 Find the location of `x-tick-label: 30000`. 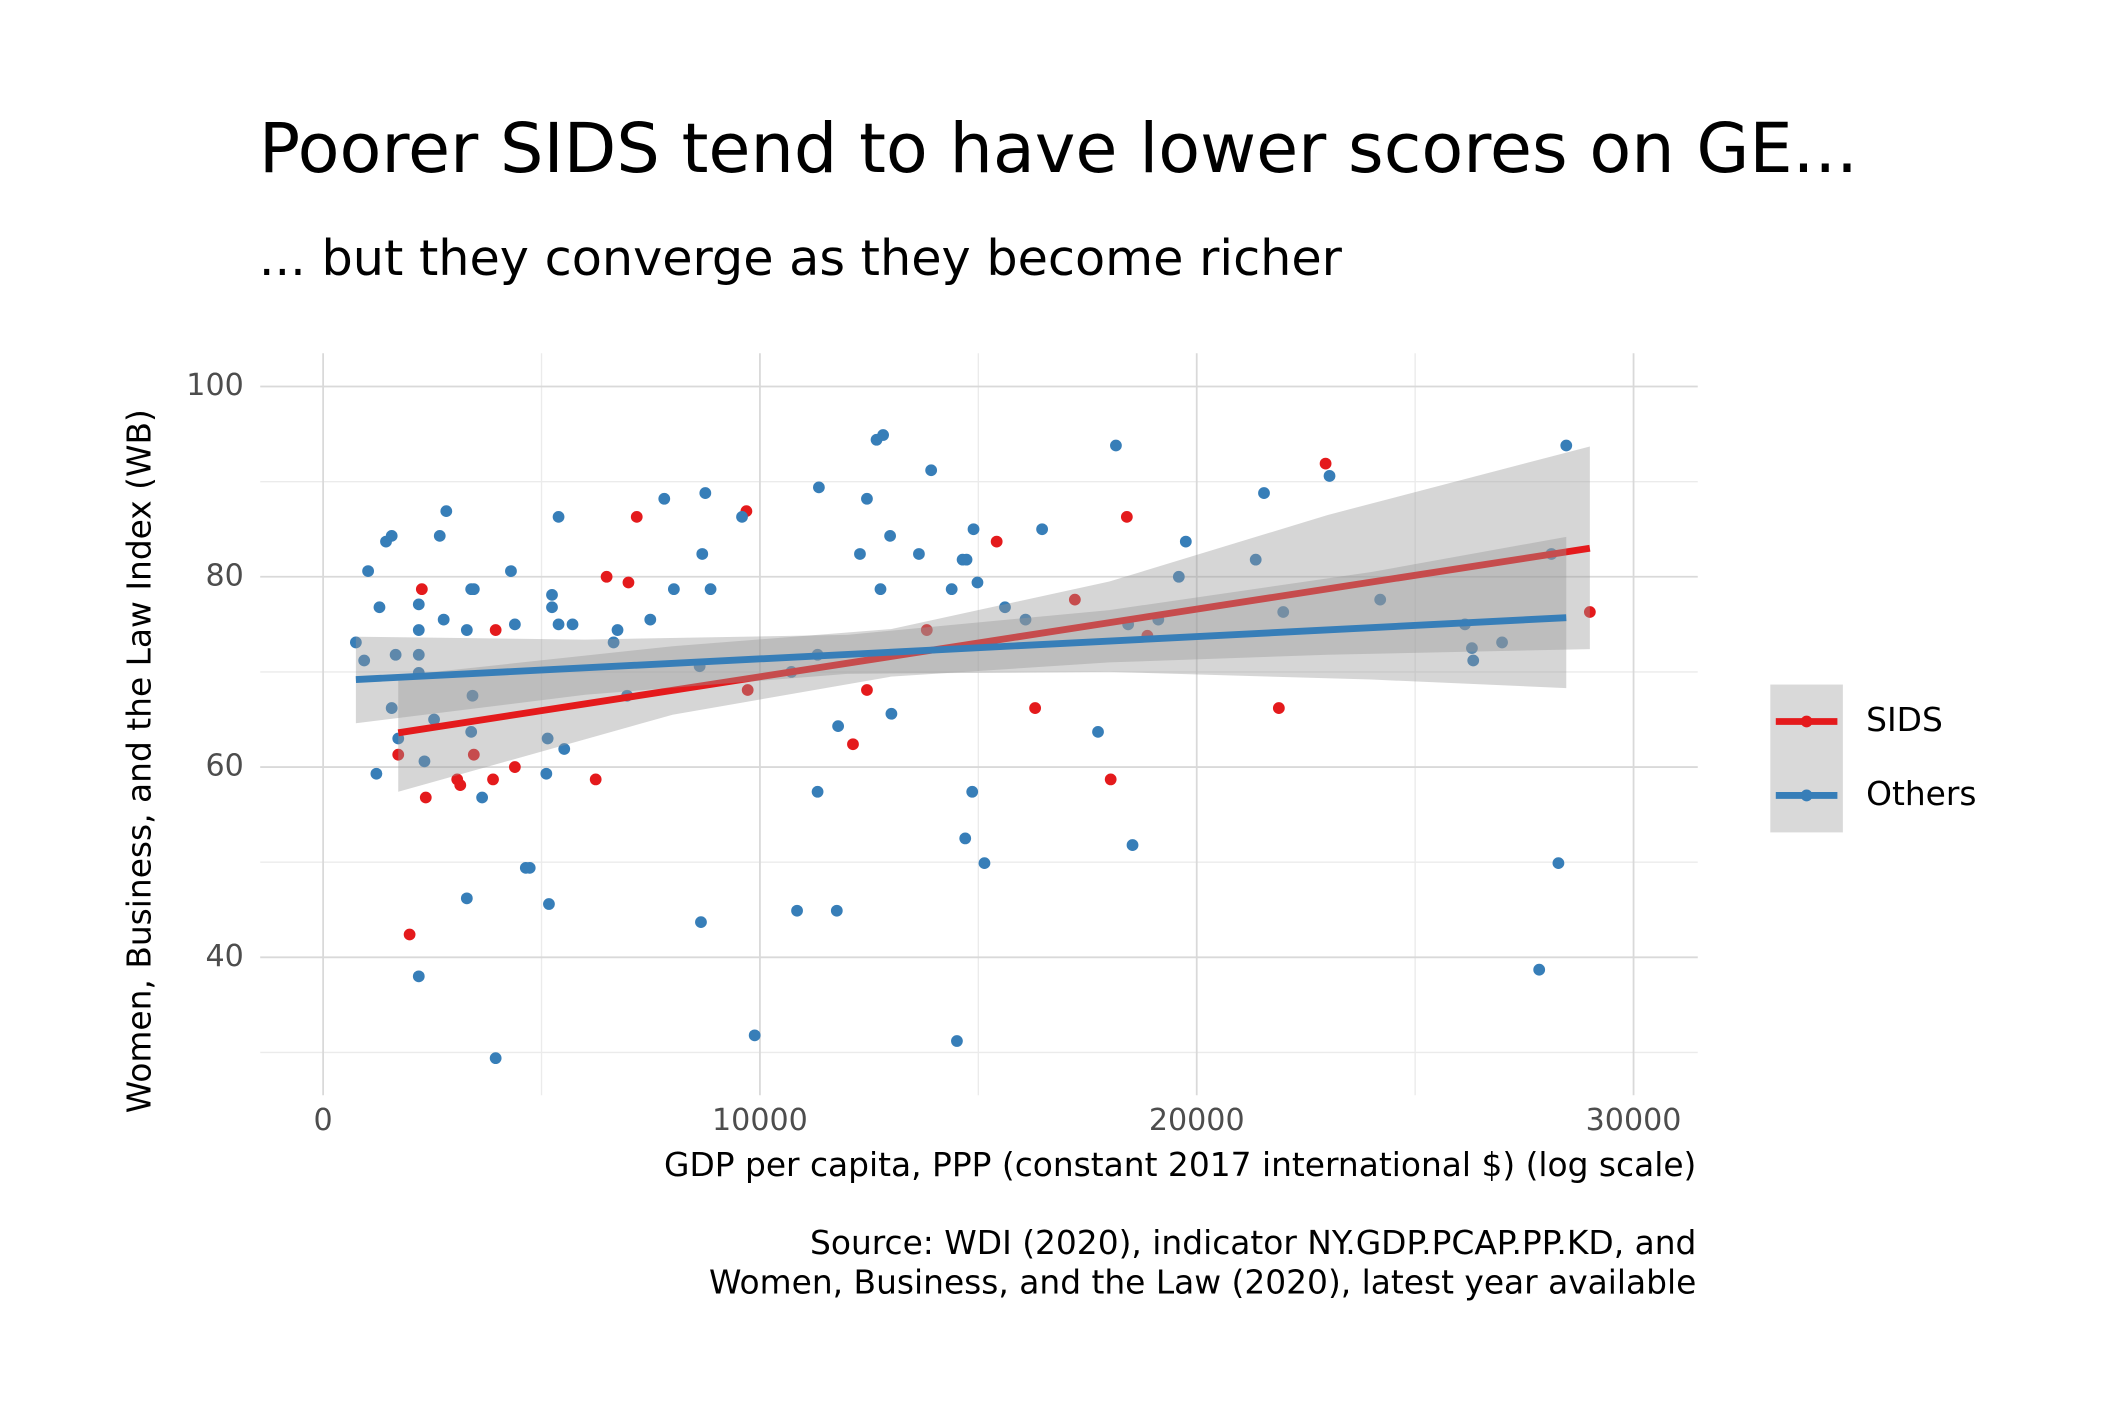

x-tick-label: 30000 is located at coordinates (1634, 1120).